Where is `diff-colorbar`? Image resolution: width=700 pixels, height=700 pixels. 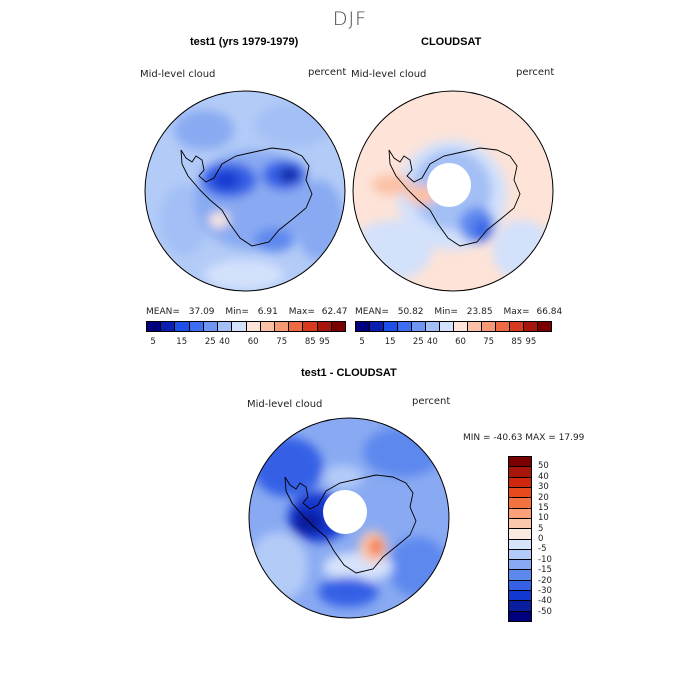
diff-colorbar is located at coordinates (520, 539).